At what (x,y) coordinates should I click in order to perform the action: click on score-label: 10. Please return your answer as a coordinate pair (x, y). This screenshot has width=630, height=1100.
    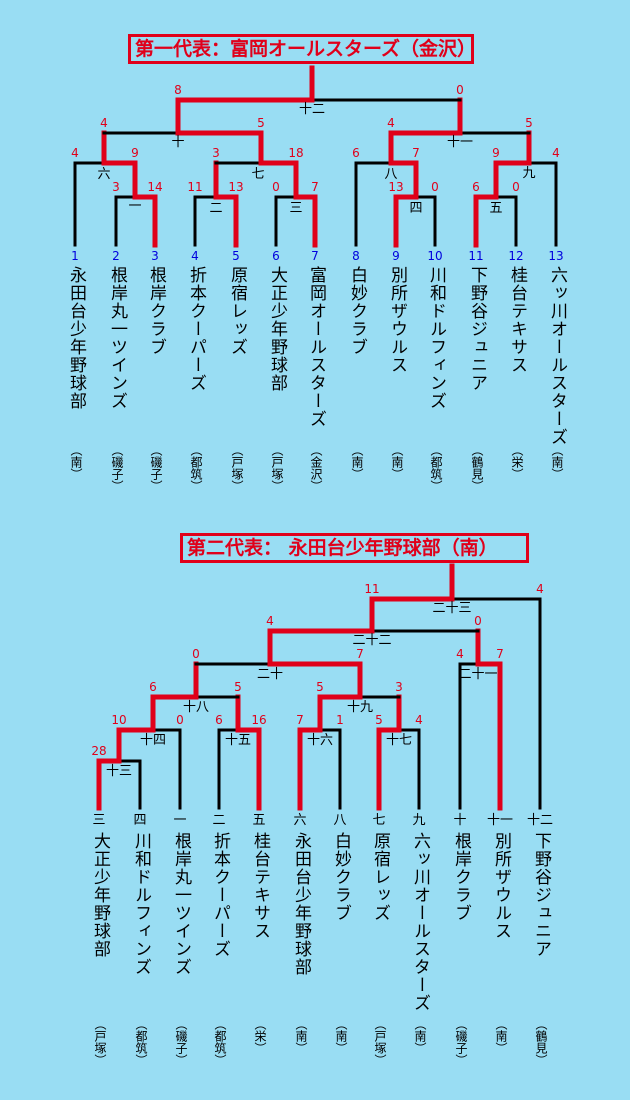
    Looking at the image, I should click on (118, 720).